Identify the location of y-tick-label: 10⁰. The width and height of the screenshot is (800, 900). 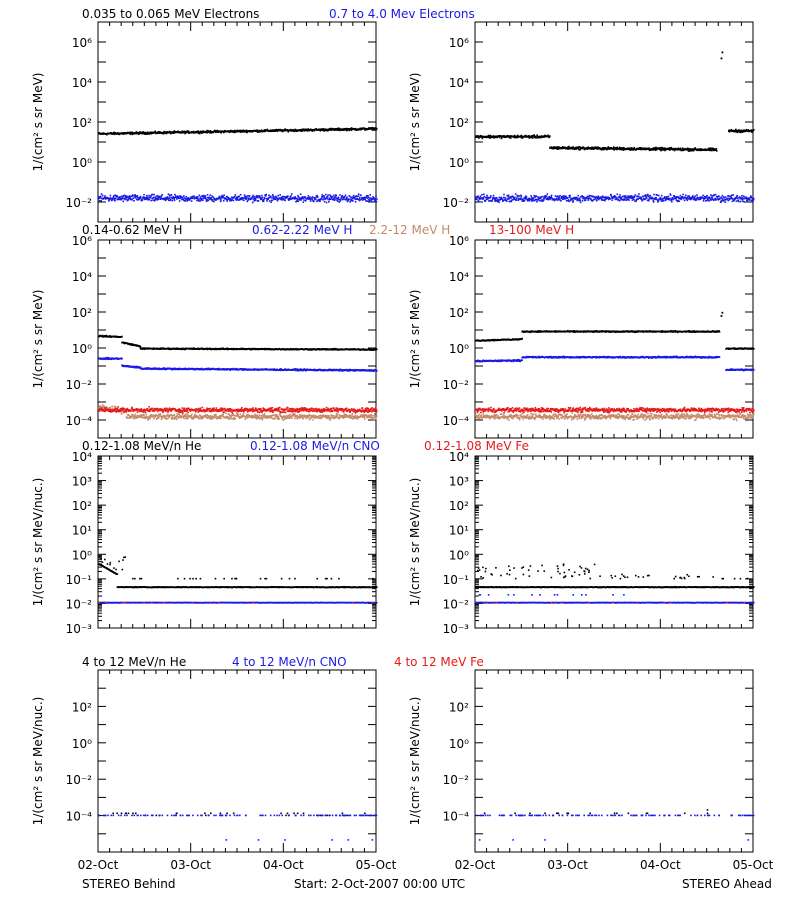
(82, 349).